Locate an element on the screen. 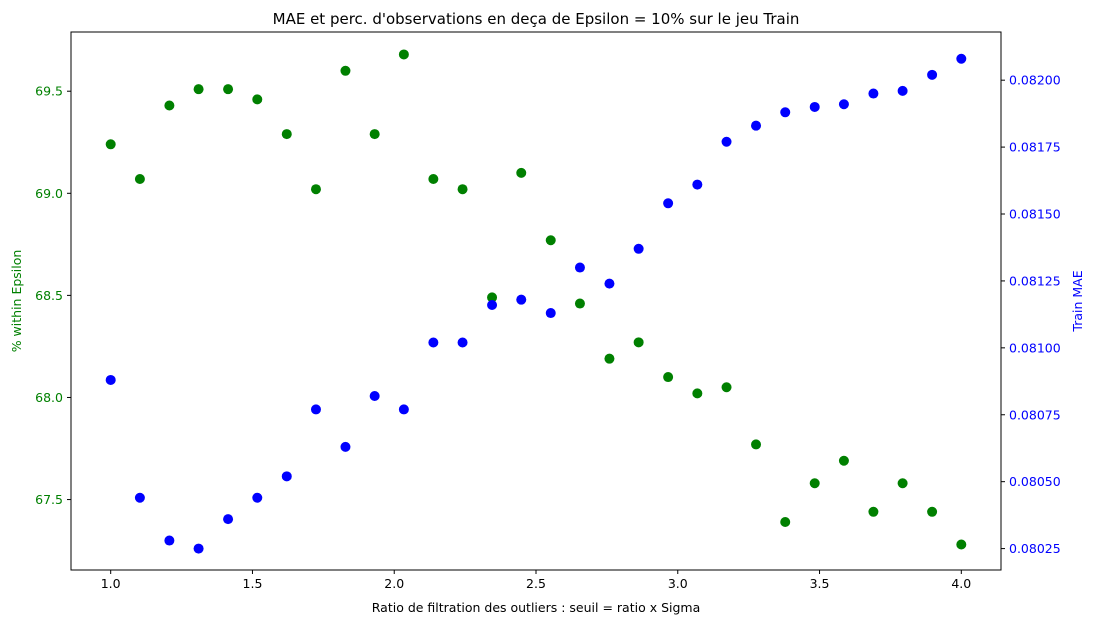 The image size is (1096, 624). right-y-tick-label: 0.08100 is located at coordinates (1035, 347).